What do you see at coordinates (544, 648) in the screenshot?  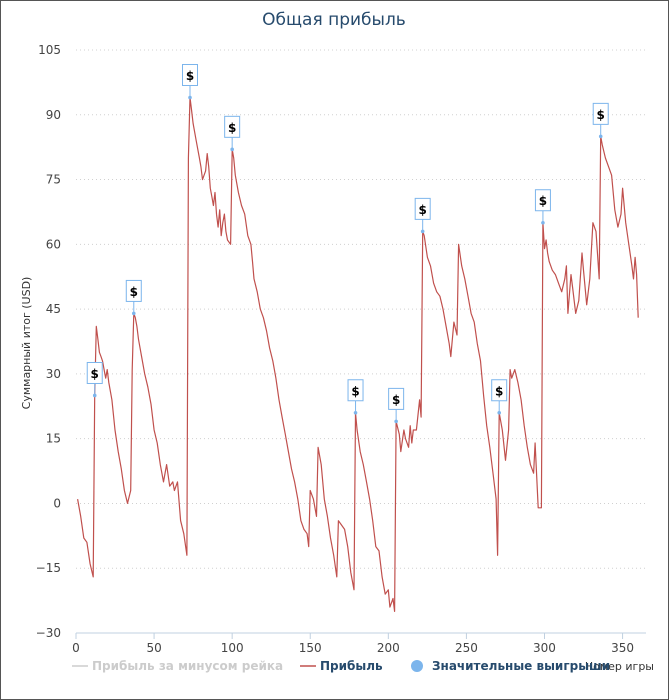 I see `x-tick-label: 300` at bounding box center [544, 648].